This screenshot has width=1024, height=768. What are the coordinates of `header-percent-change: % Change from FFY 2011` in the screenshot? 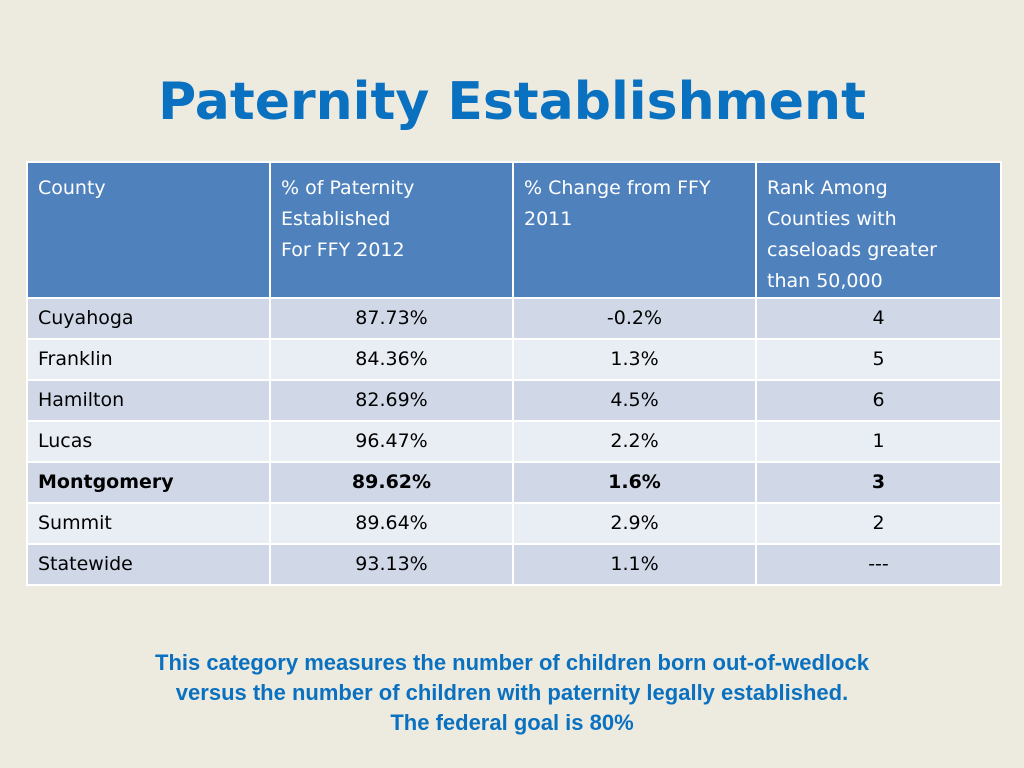 It's located at (634, 230).